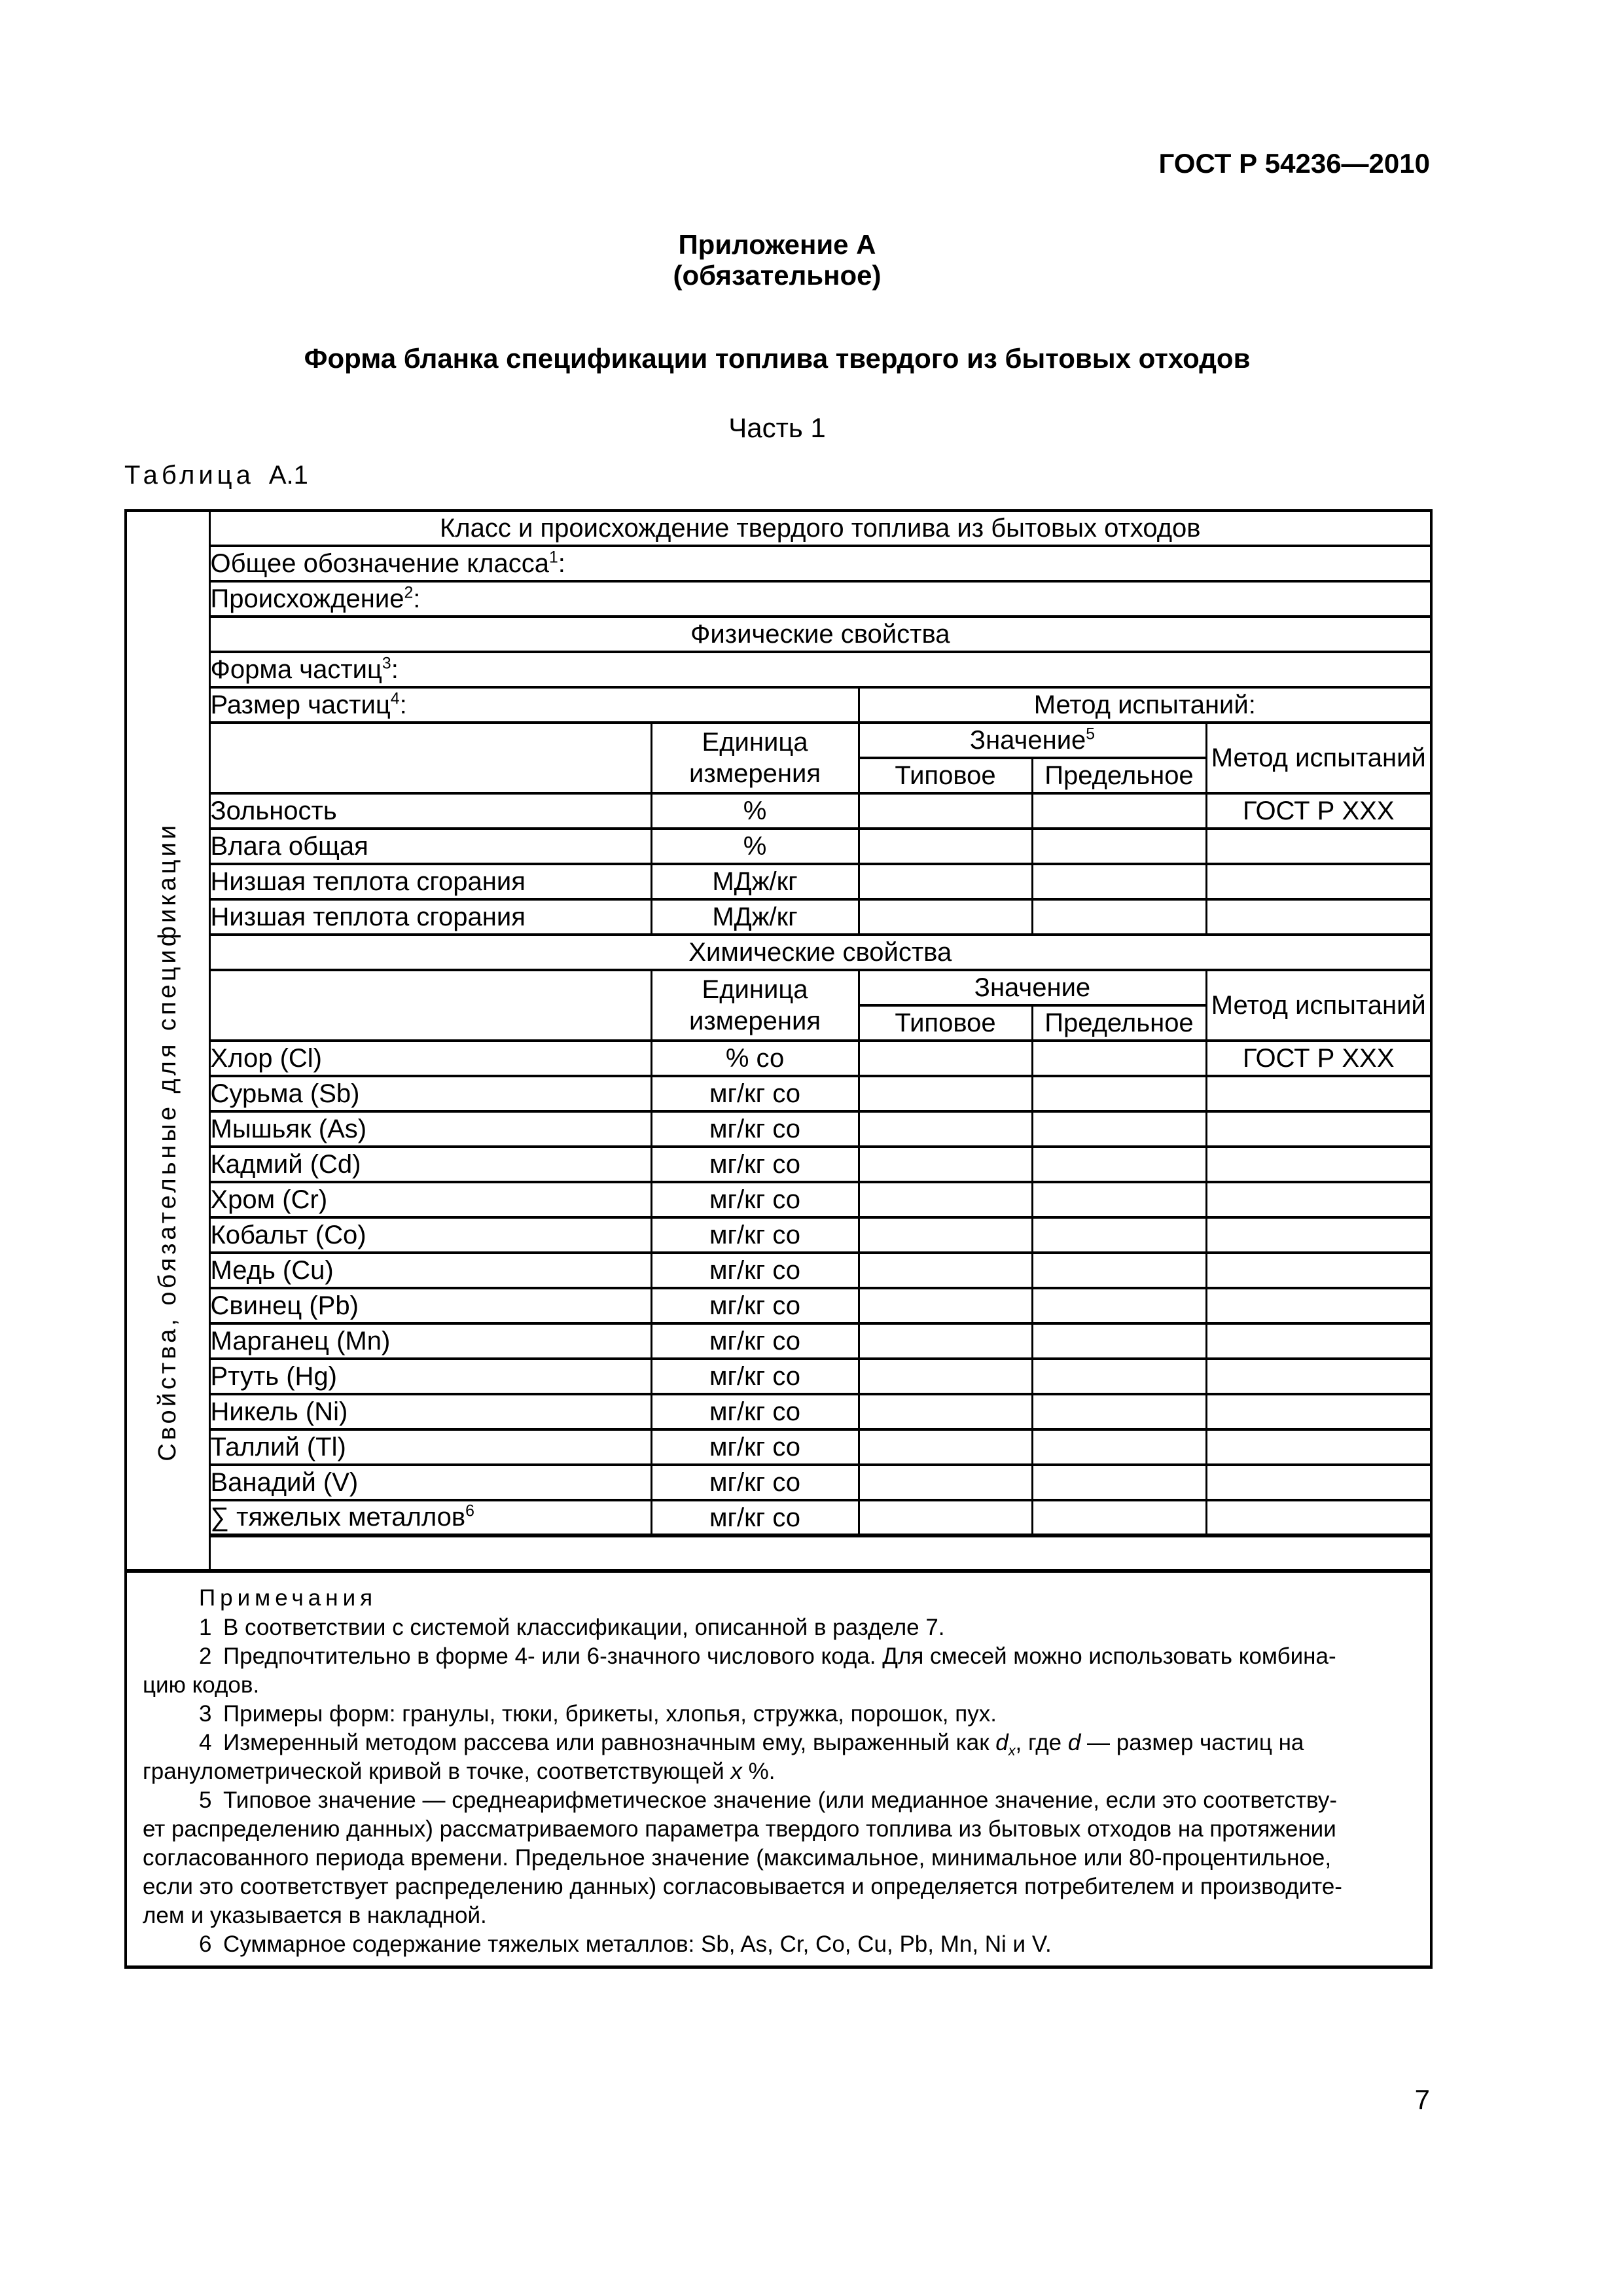  What do you see at coordinates (430, 1094) in the screenshot?
I see `property-name-cell: Сурьма (Sb)` at bounding box center [430, 1094].